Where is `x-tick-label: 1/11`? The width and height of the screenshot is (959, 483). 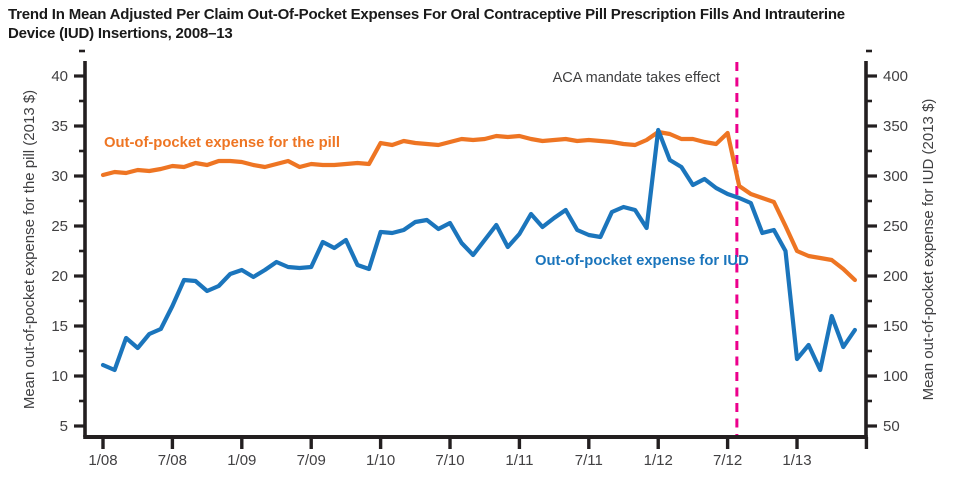
x-tick-label: 1/11 is located at coordinates (519, 460).